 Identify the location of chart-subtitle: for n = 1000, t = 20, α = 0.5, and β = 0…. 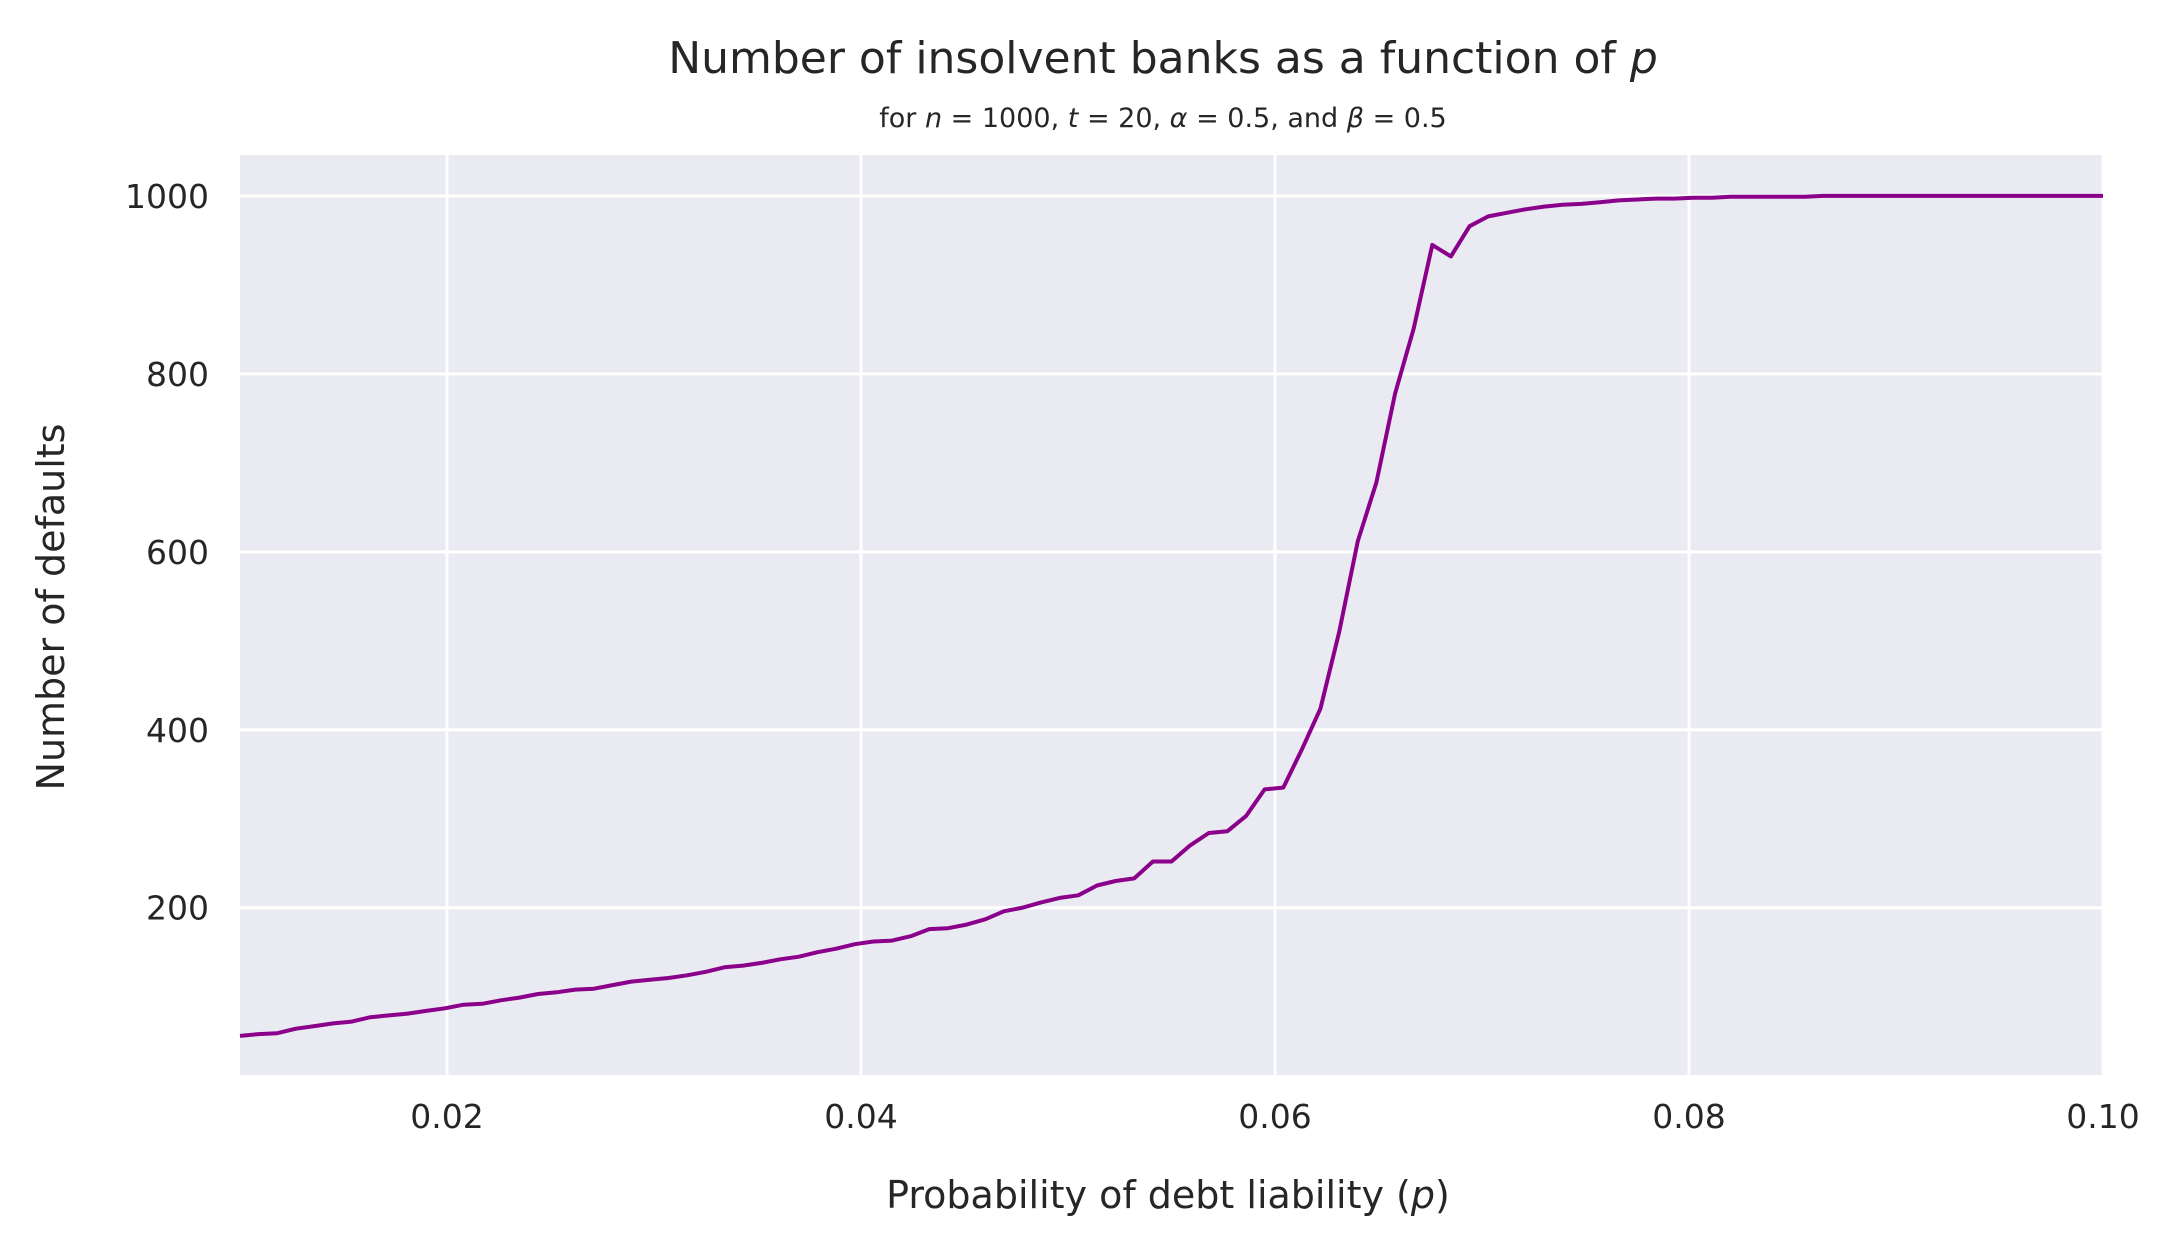
(1162, 118).